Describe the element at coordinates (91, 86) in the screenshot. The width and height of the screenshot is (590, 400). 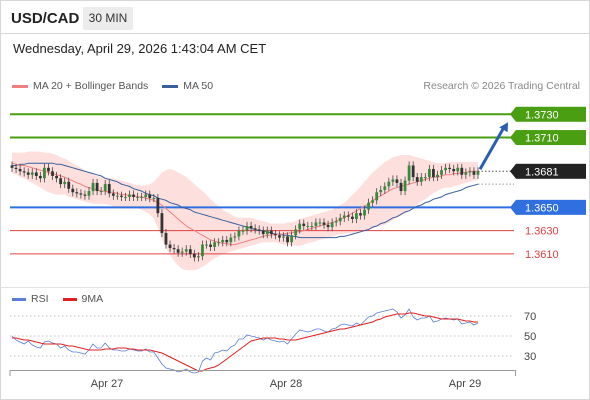
I see `ma20-label: MA 20 + Bollinger Bands` at that location.